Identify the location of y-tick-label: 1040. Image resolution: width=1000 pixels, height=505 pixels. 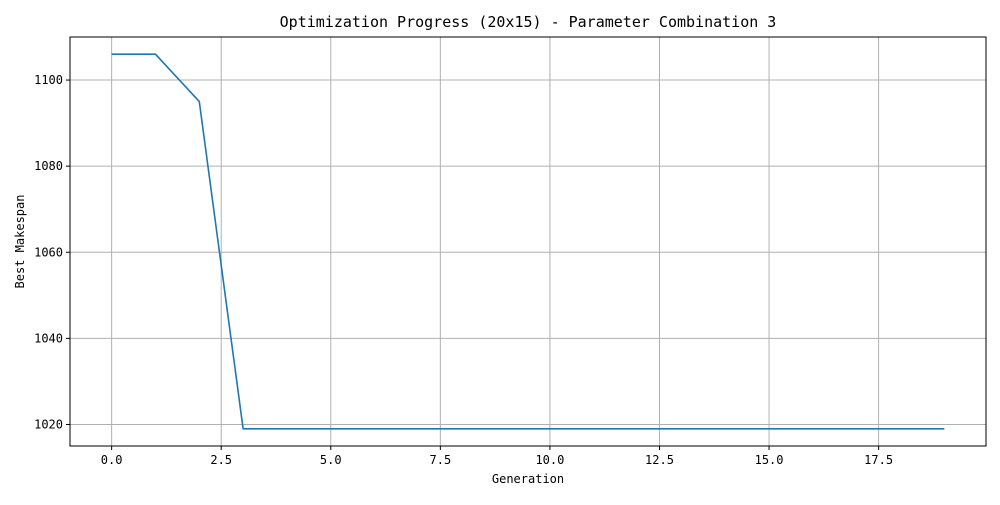
(48, 338).